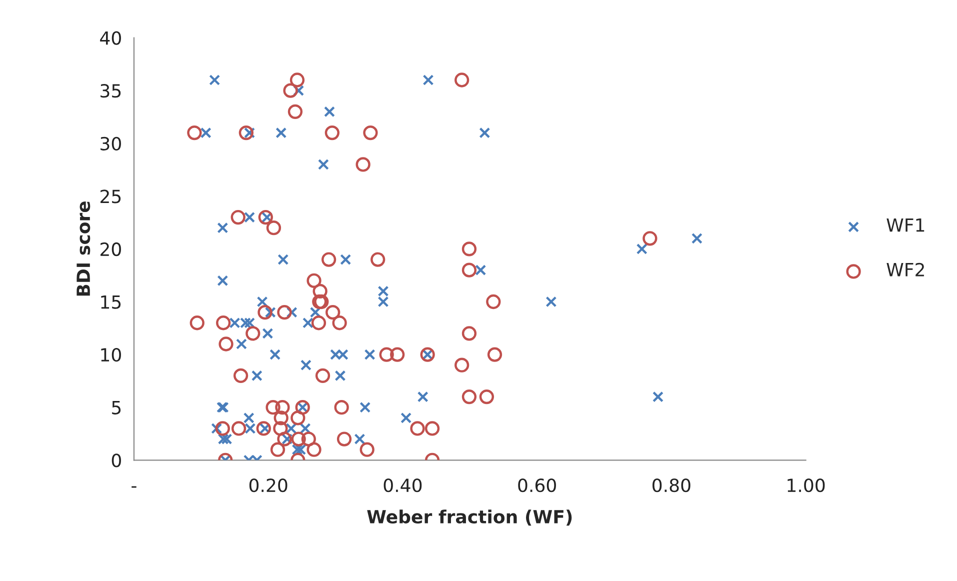 The width and height of the screenshot is (957, 581). Describe the element at coordinates (116, 461) in the screenshot. I see `y-tick-label: 0` at that location.